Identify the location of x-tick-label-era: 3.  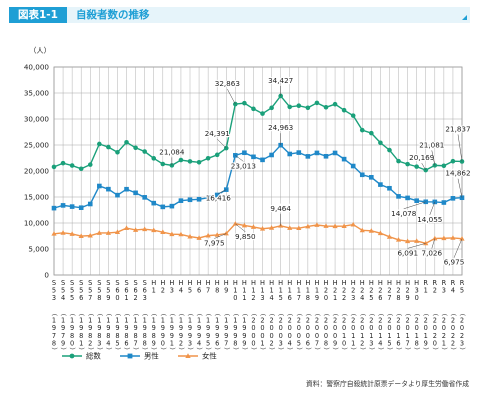
(145, 298).